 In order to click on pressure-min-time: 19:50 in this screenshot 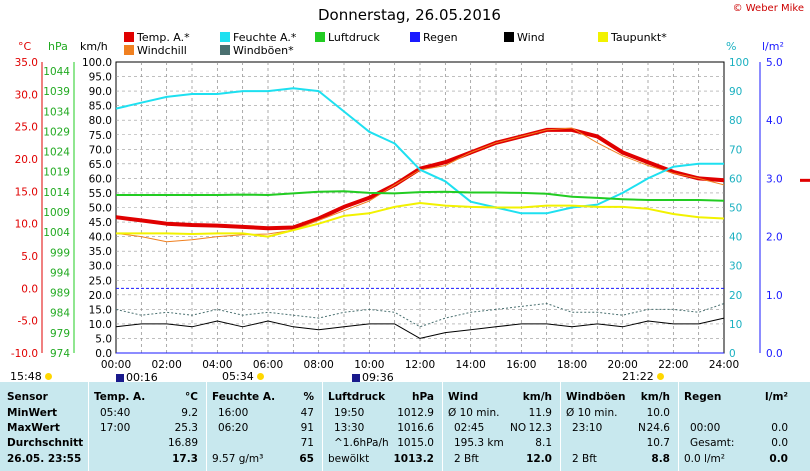, I will do `click(349, 413)`.